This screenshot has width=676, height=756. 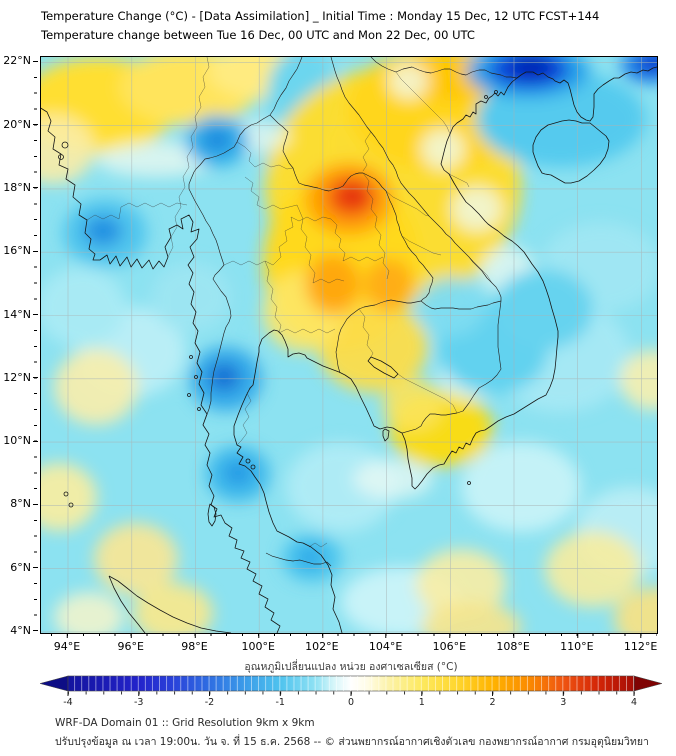 I want to click on coastline-hainan, so click(x=571, y=151).